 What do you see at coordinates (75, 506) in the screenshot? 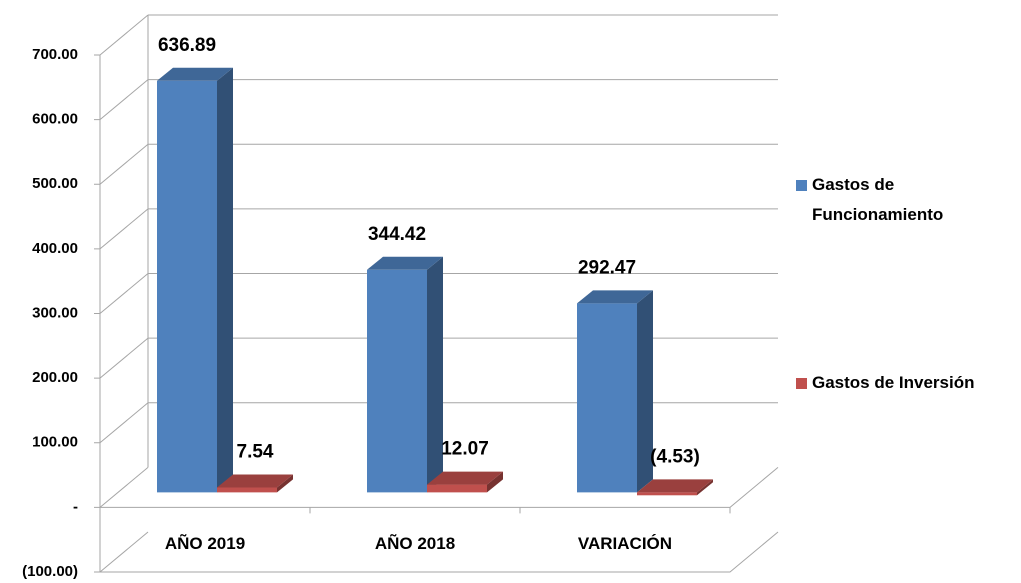
I see `y-tick-label: -` at bounding box center [75, 506].